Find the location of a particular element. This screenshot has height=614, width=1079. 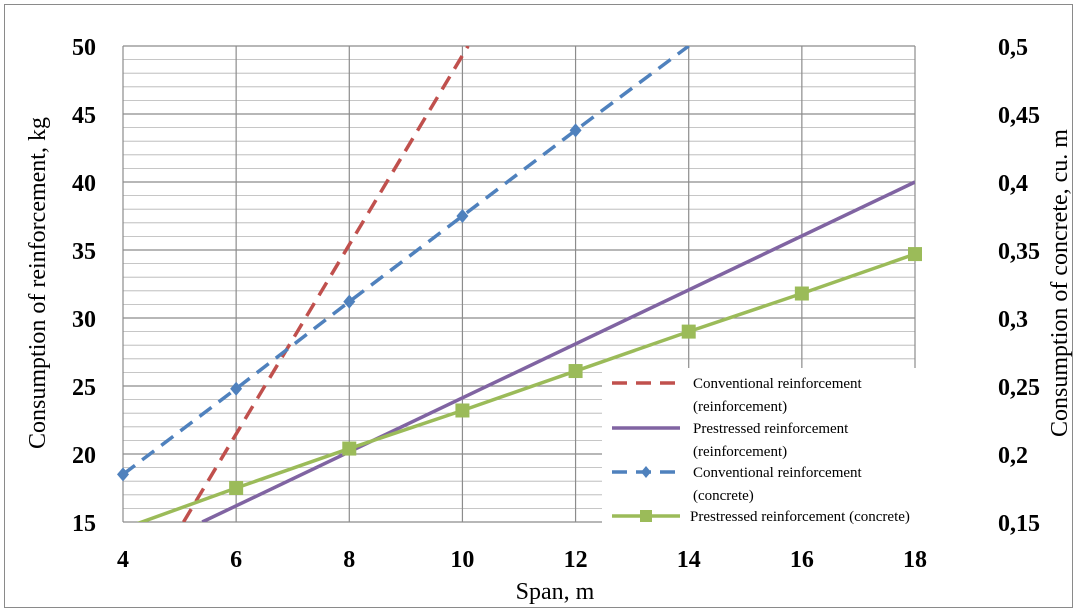

y-tick-label-right: 0,45 is located at coordinates (1019, 116).